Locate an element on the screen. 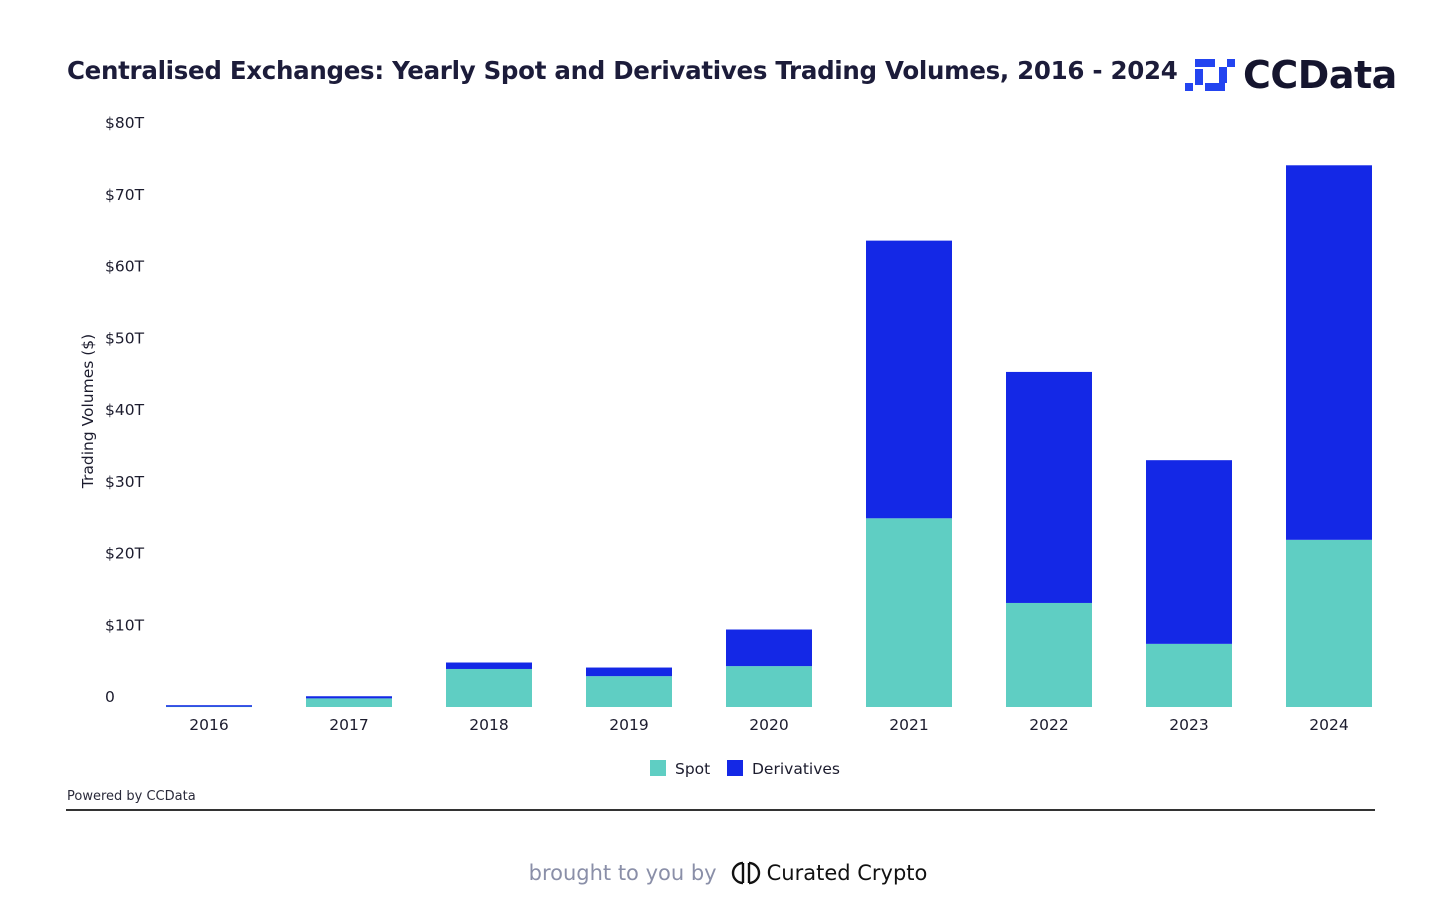 This screenshot has height=911, width=1456. y-axis-label: Trading Volumes ($) is located at coordinates (88, 411).